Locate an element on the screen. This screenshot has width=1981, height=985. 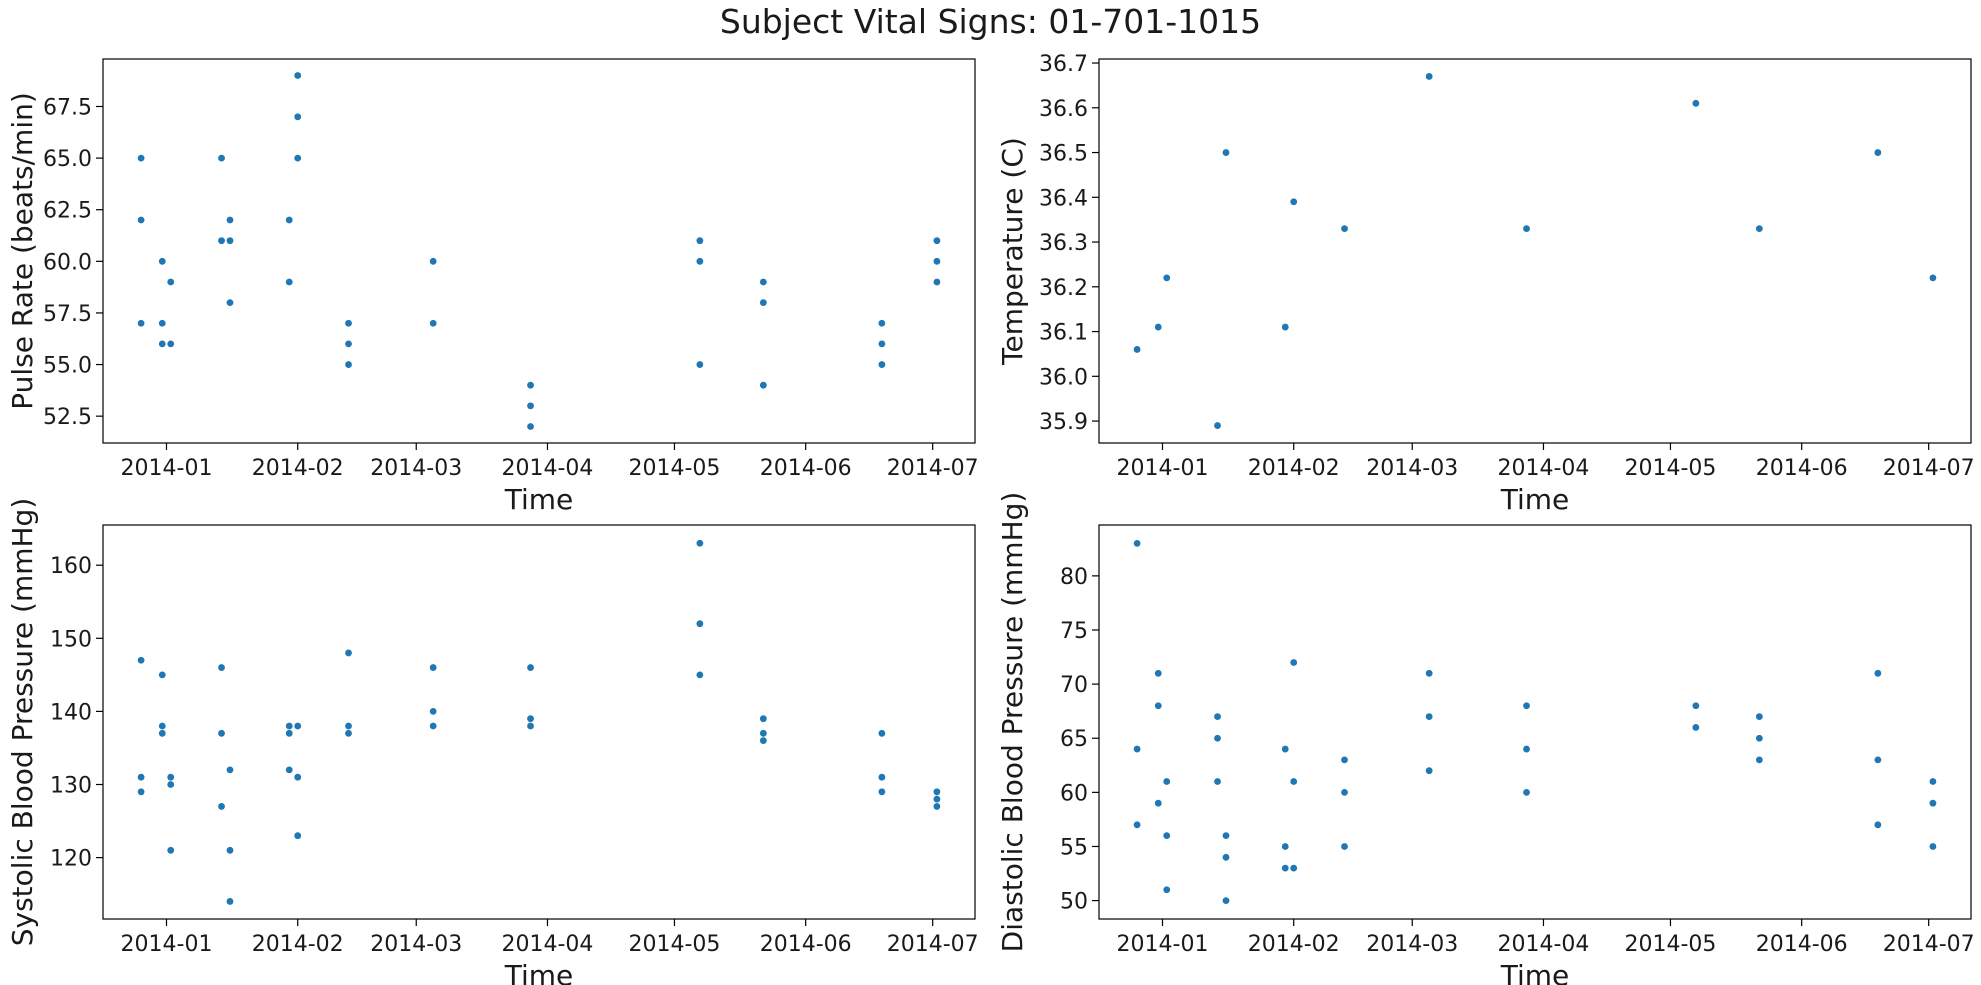
y-axis-label: Pulse Rate (beats/min) is located at coordinates (22, 251).